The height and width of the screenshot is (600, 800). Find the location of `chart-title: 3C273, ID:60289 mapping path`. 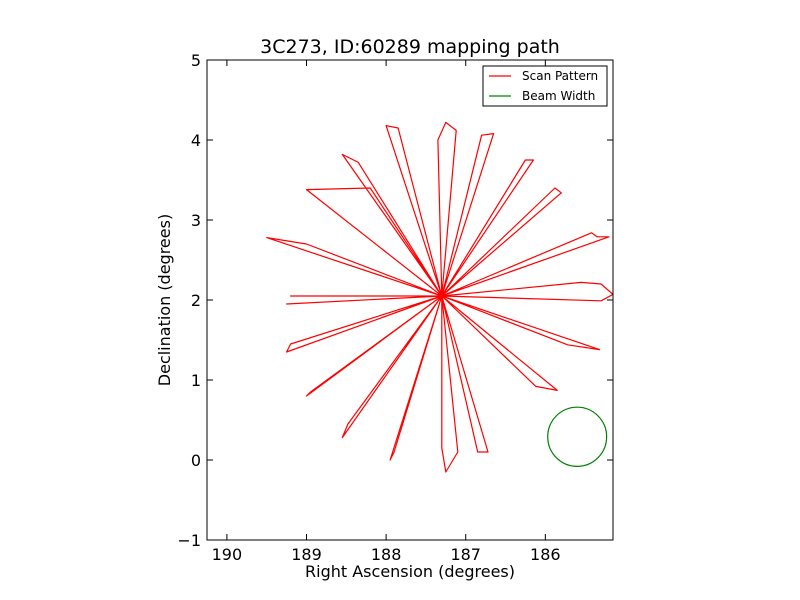

chart-title: 3C273, ID:60289 mapping path is located at coordinates (410, 47).